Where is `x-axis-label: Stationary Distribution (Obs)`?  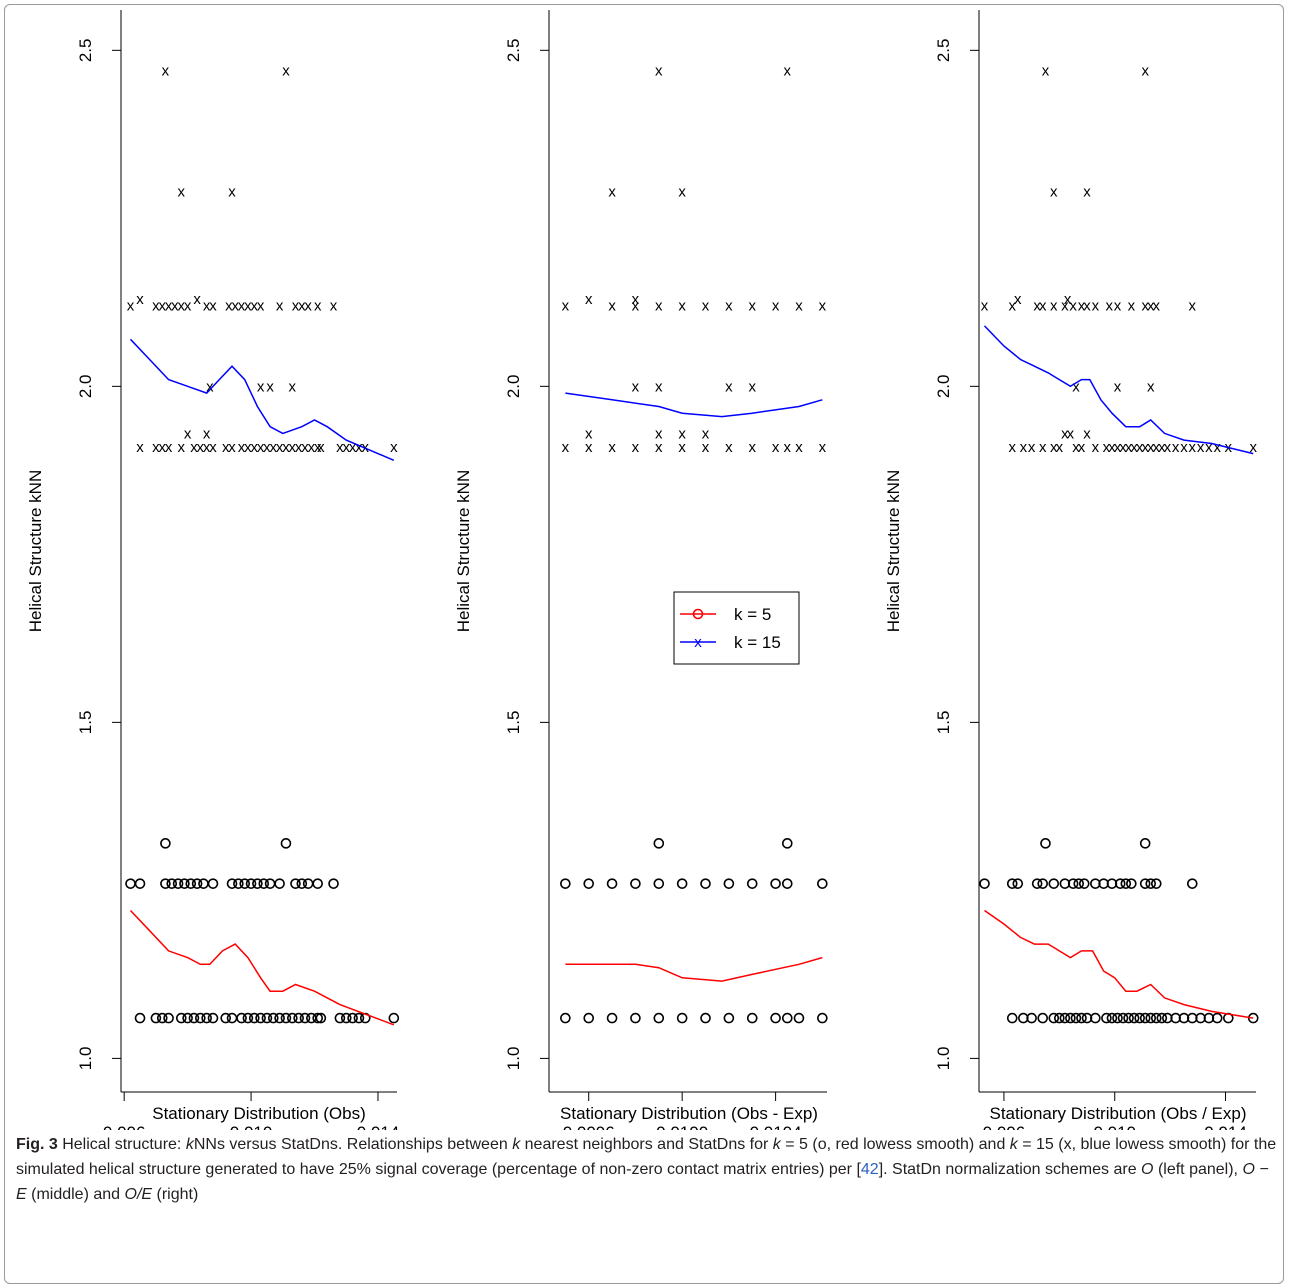 x-axis-label: Stationary Distribution (Obs) is located at coordinates (259, 1113).